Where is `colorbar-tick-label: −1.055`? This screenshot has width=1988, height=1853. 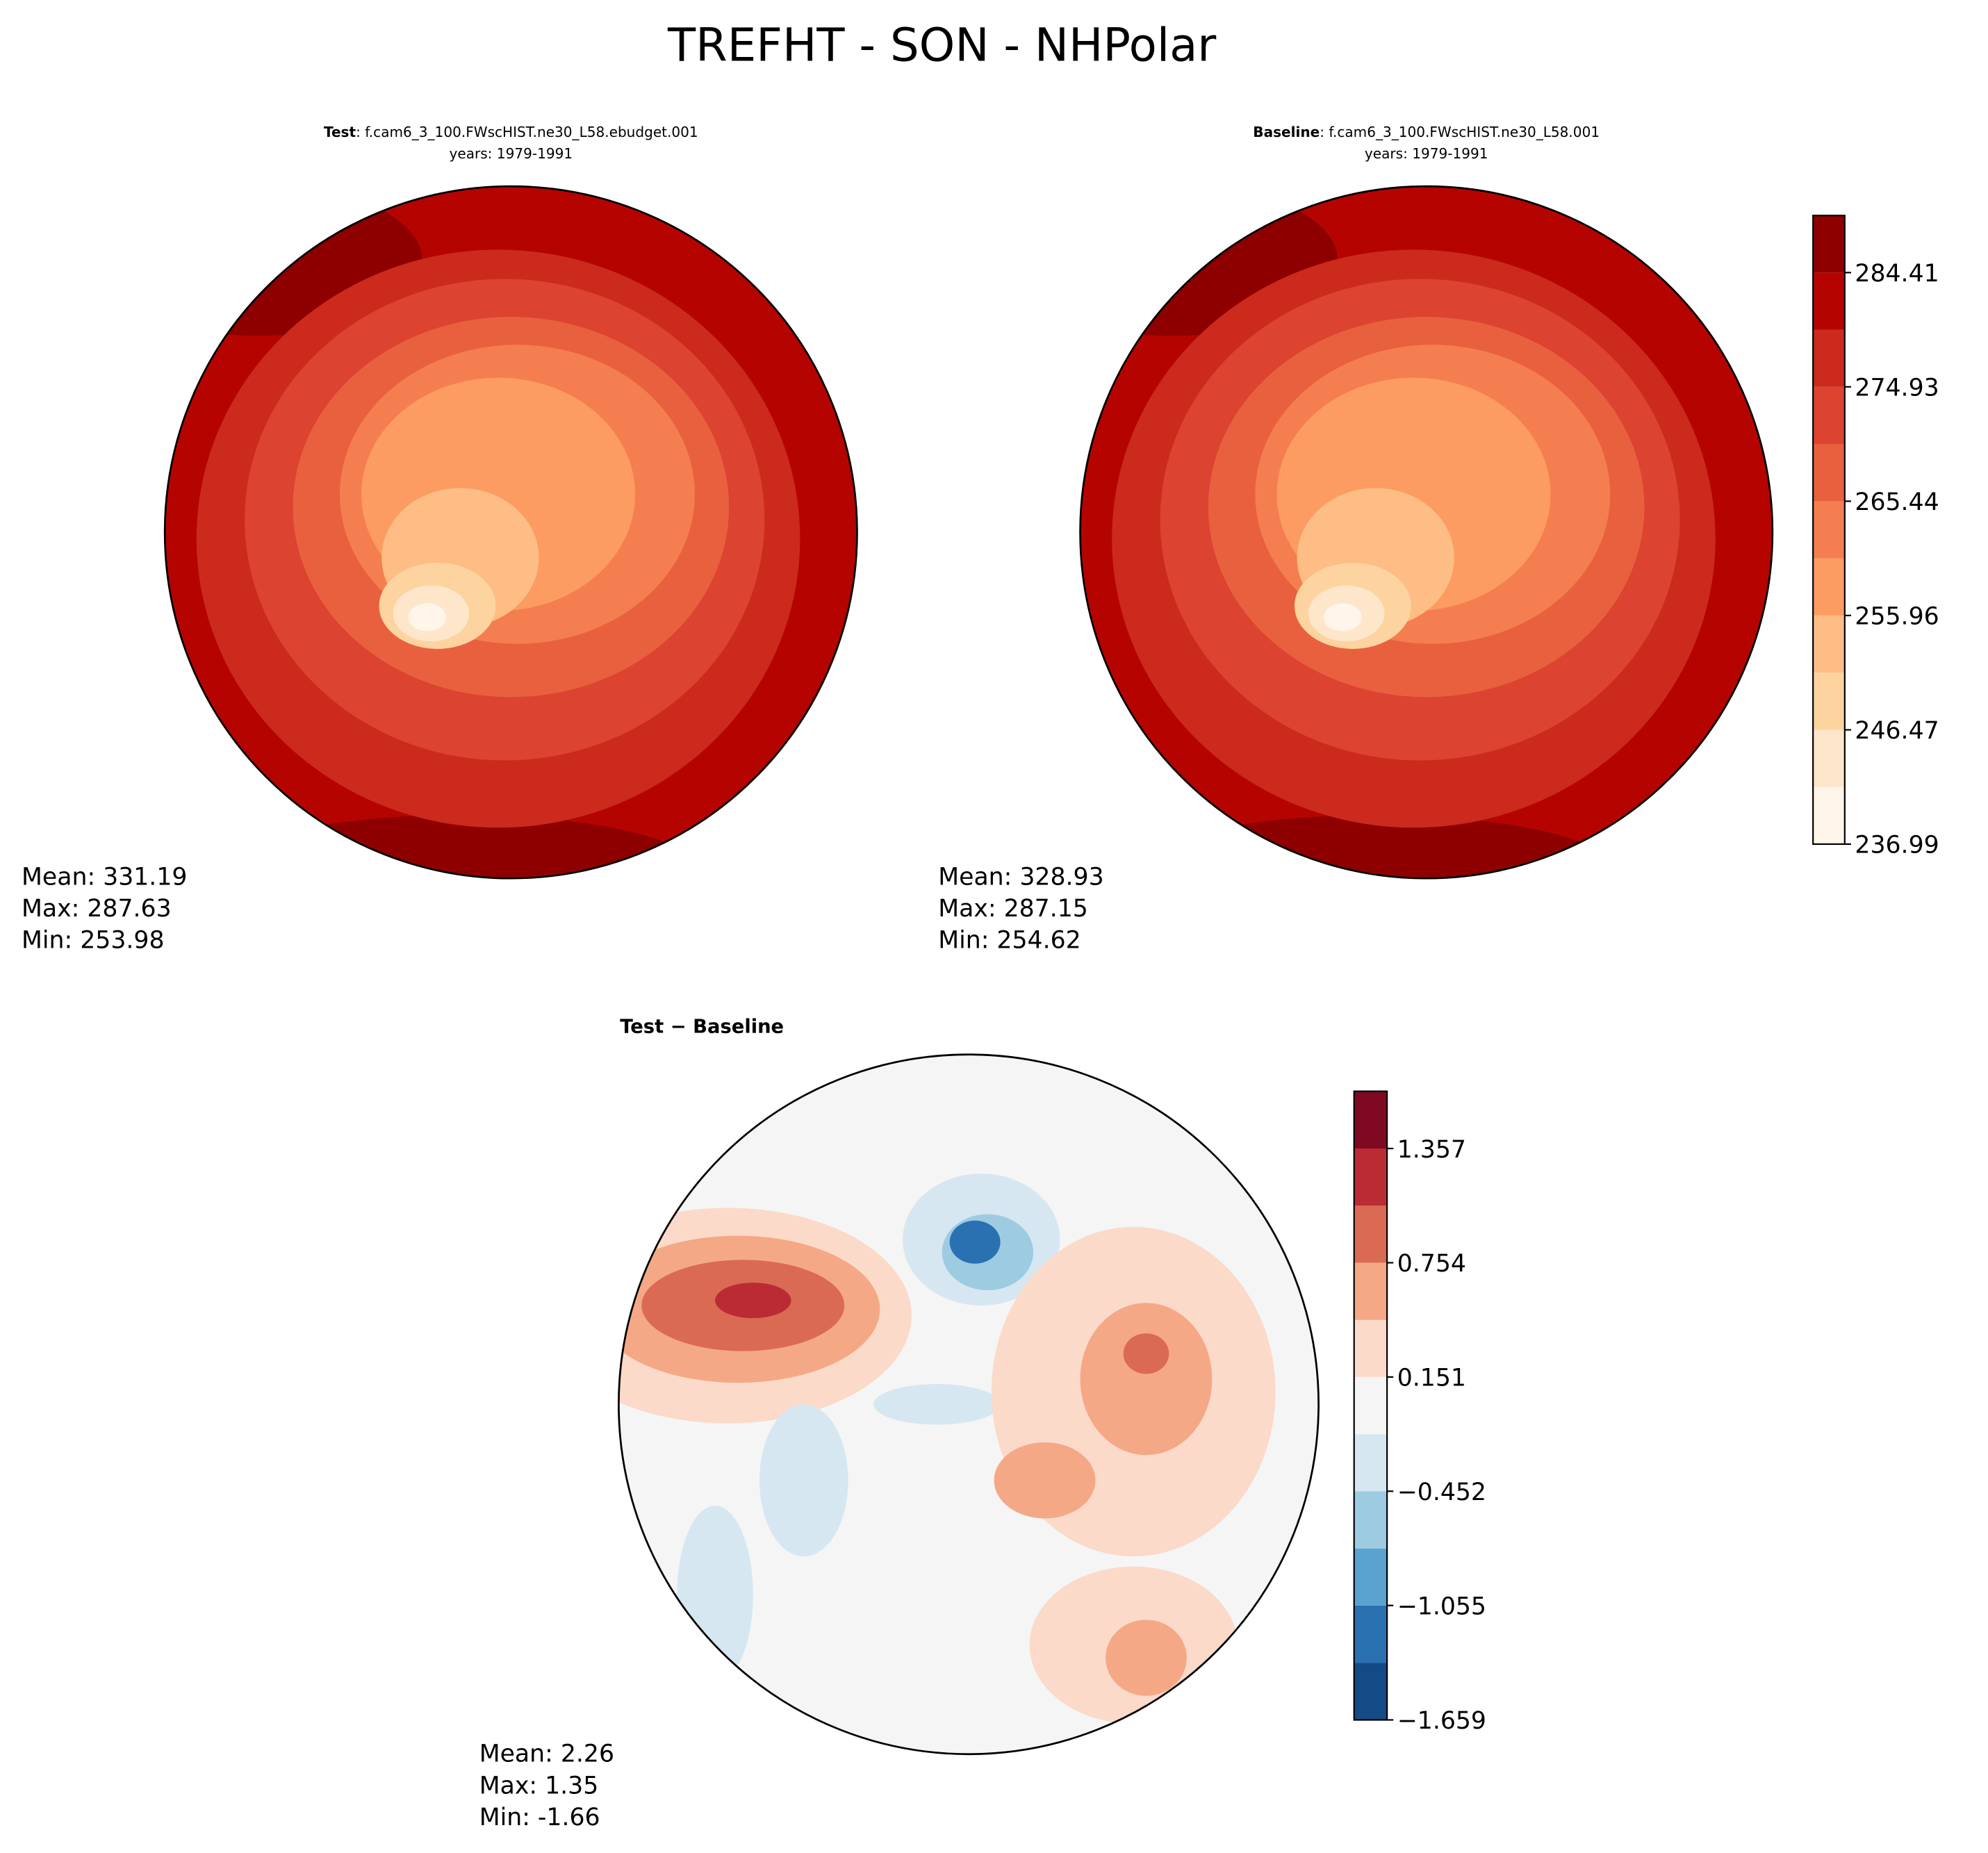 colorbar-tick-label: −1.055 is located at coordinates (1441, 1607).